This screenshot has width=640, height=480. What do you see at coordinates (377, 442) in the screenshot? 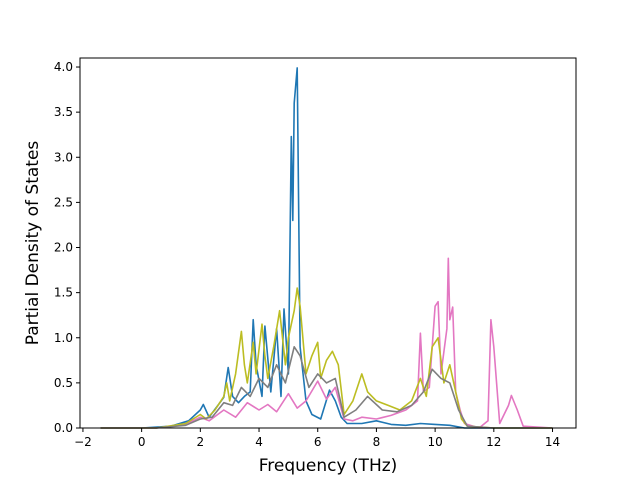
I see `x-tick-label: 8` at bounding box center [377, 442].